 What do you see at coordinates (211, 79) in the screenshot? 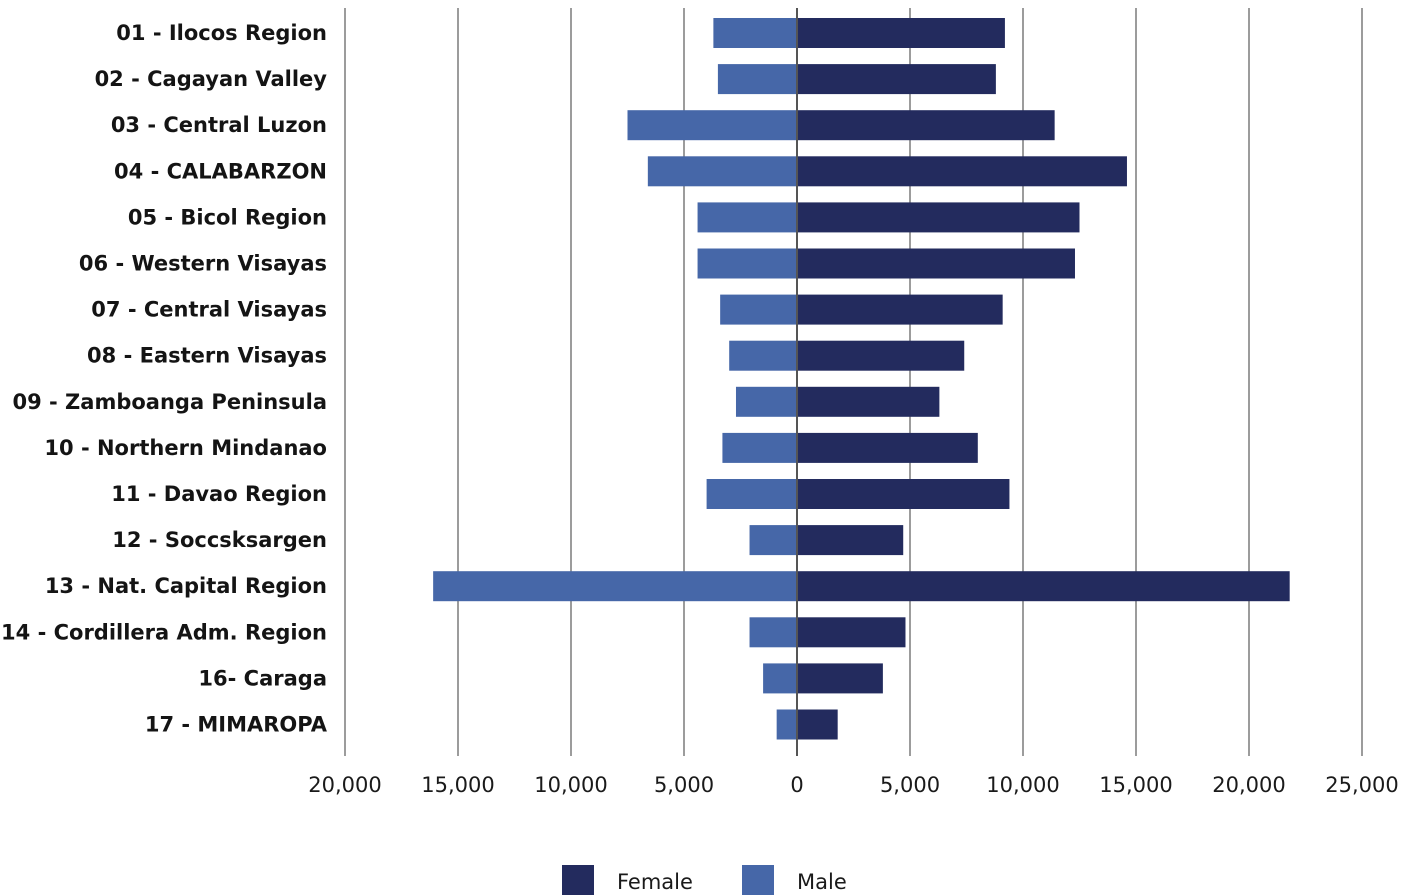
I see `category-label: 02 - Cagayan Valley` at bounding box center [211, 79].